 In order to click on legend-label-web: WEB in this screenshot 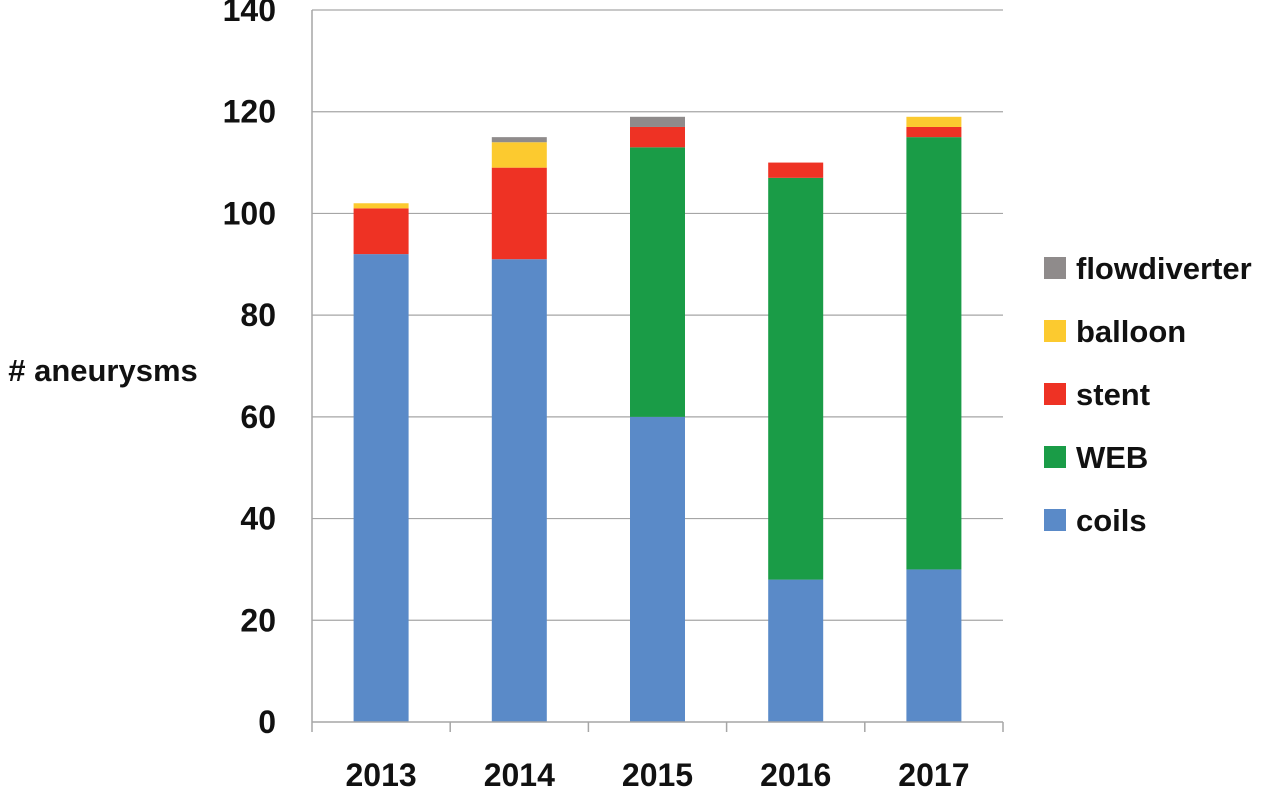, I will do `click(1112, 457)`.